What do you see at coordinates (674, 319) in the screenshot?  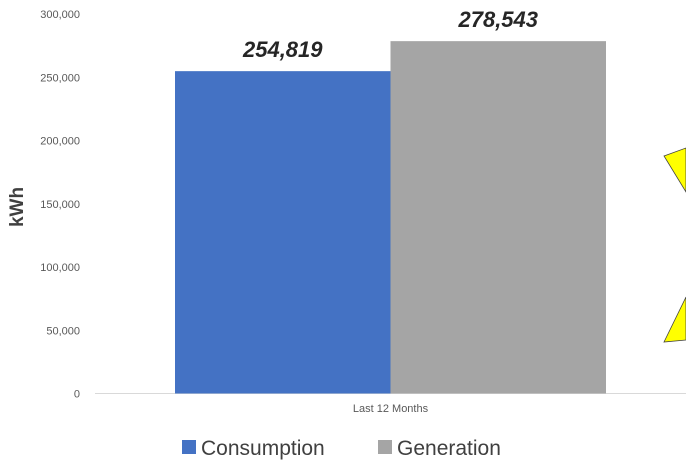 I see `yellow-shape-lower` at bounding box center [674, 319].